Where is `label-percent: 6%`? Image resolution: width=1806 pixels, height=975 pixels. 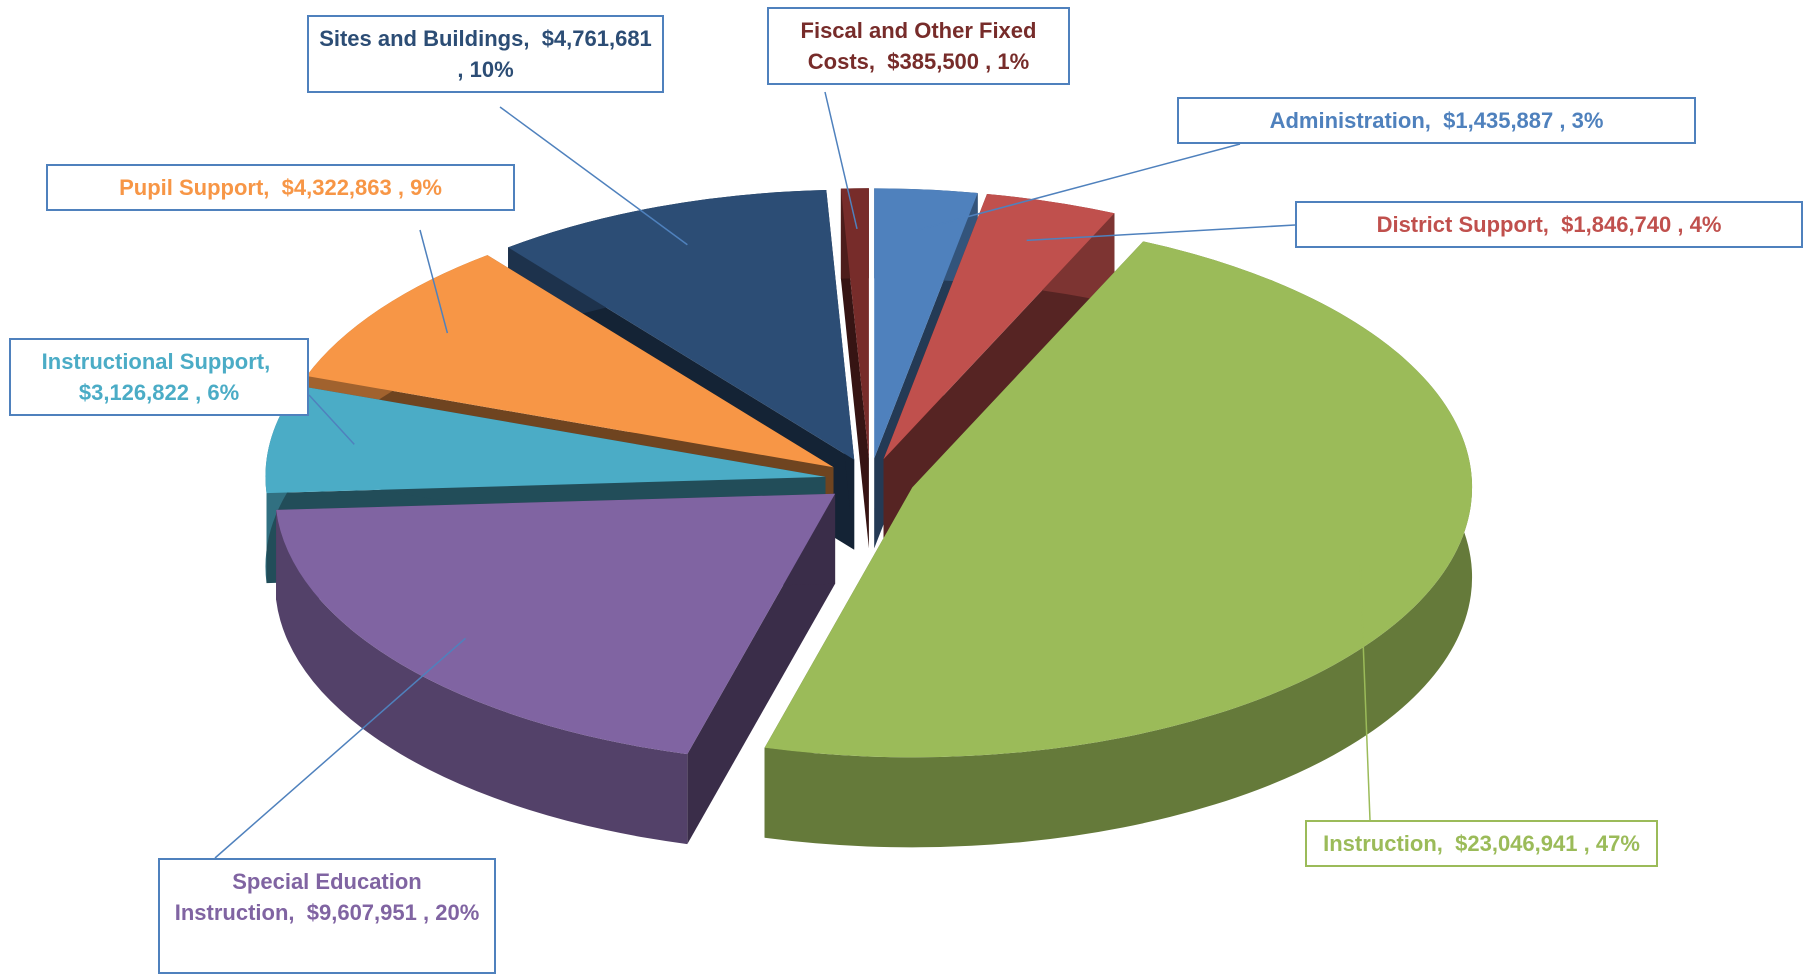
label-percent: 6% is located at coordinates (223, 392).